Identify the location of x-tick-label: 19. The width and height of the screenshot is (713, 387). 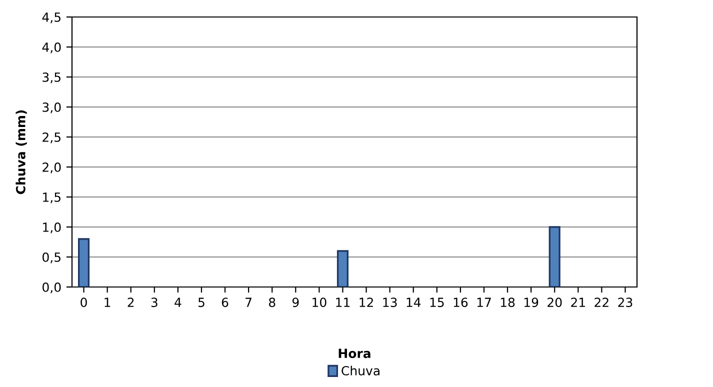
(531, 303).